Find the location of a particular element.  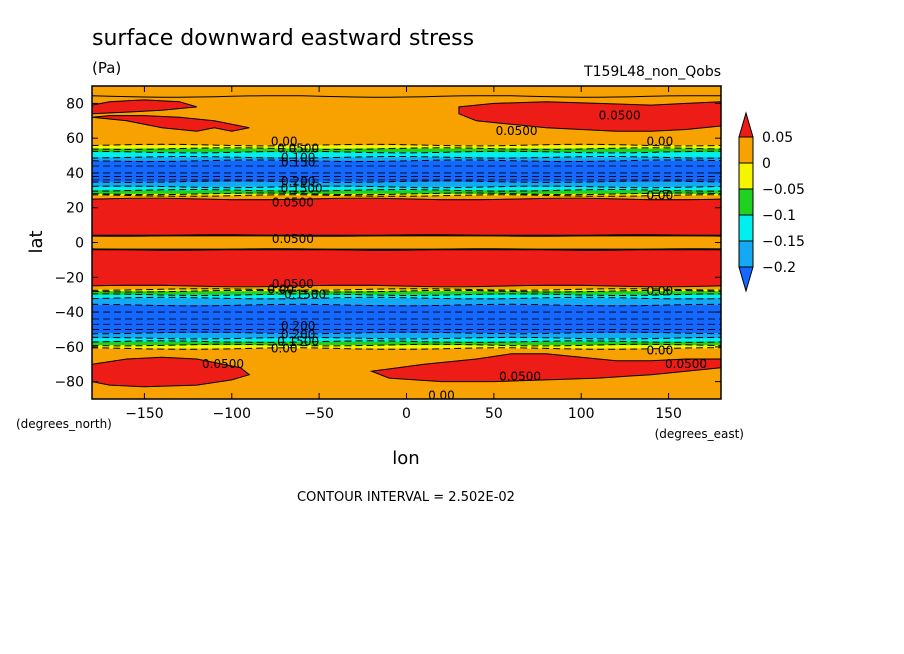

y-tick-label: 40 is located at coordinates (75, 174).